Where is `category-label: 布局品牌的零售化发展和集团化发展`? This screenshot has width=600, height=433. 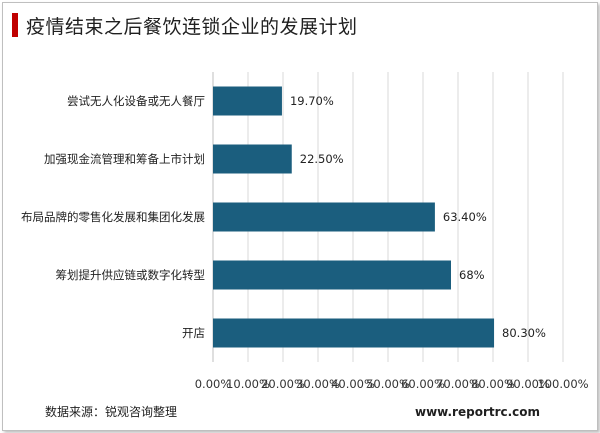 category-label: 布局品牌的零售化发展和集团化发展 is located at coordinates (113, 217).